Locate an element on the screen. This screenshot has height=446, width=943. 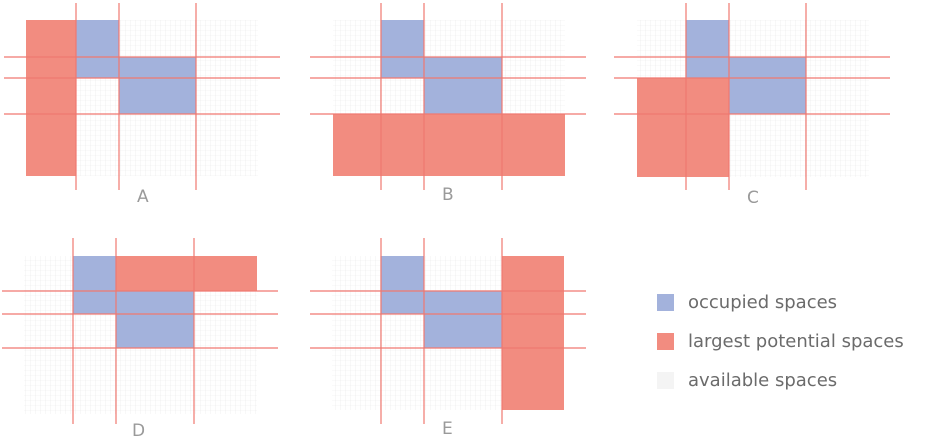
legend-label: occupied spaces is located at coordinates (763, 302).